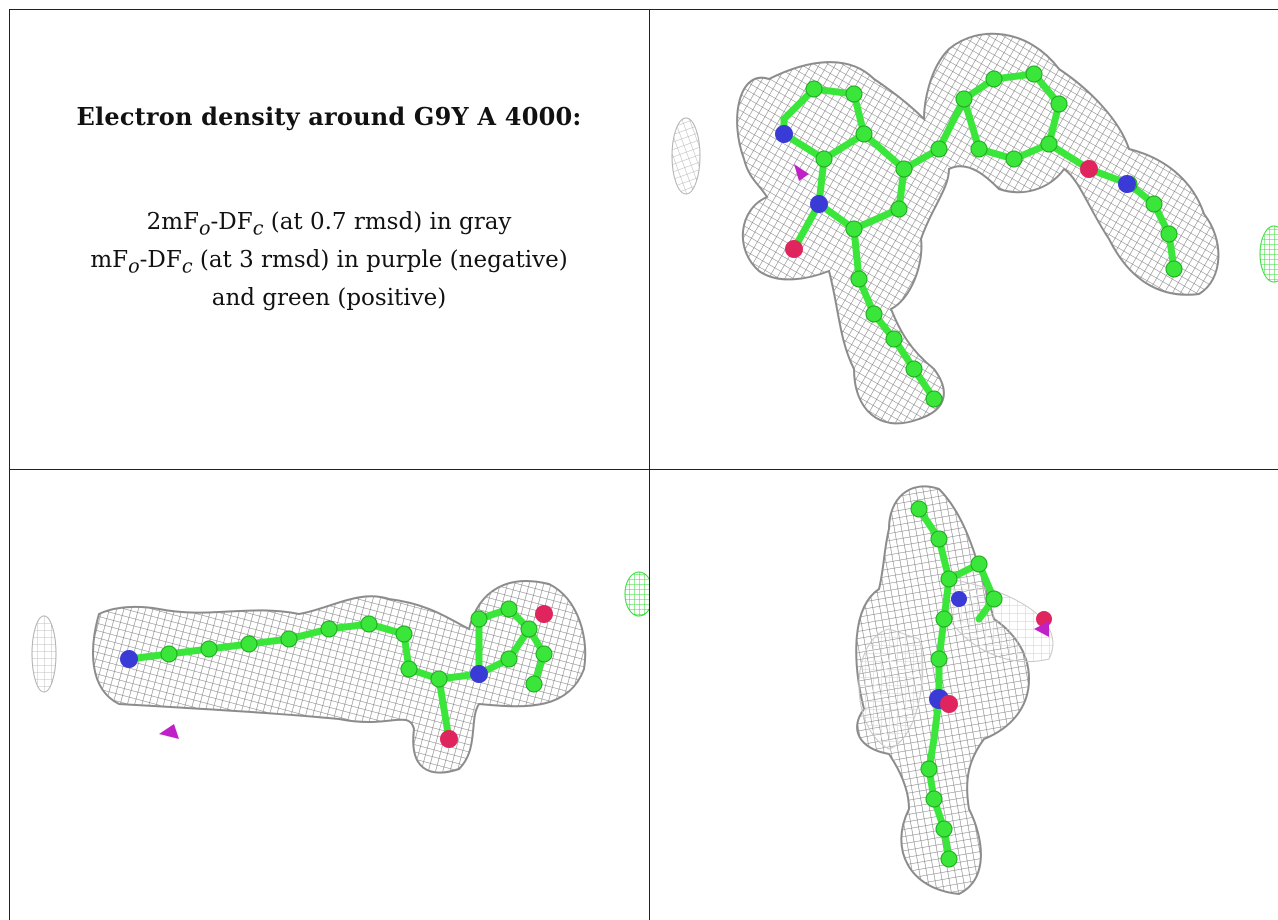 This screenshot has height=920, width=1278. Describe the element at coordinates (172, 222) in the screenshot. I see `caption-text: 2mF` at that location.